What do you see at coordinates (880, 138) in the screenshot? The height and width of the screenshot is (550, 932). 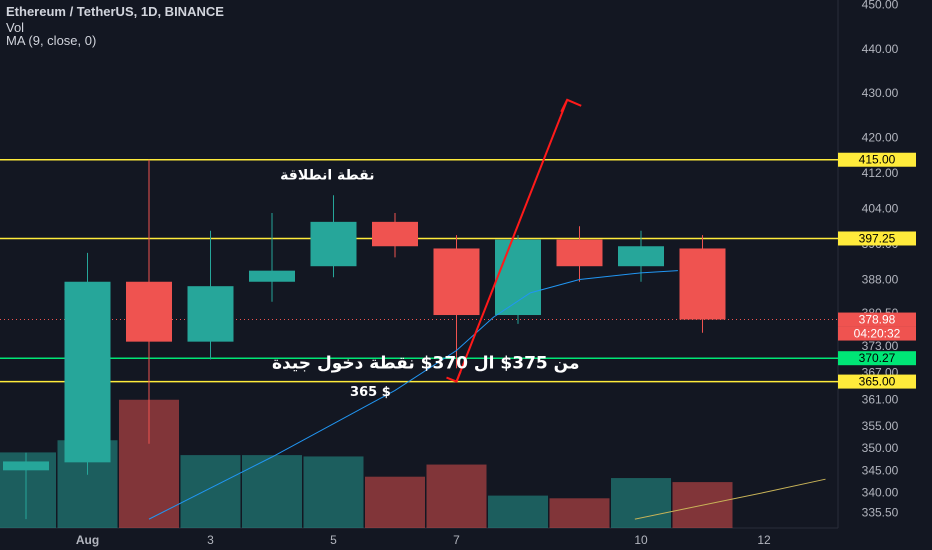 I see `price-tick-label: 420.00` at bounding box center [880, 138].